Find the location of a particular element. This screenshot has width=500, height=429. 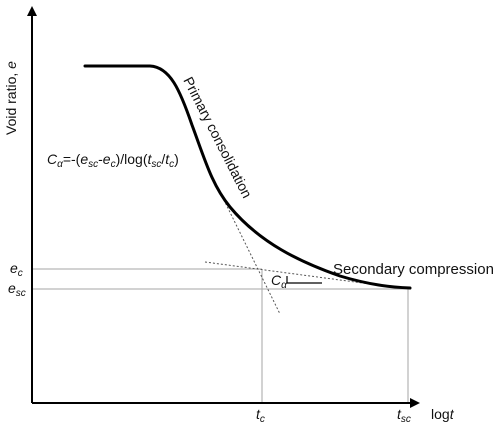

formula-t1: t is located at coordinates (150, 159).